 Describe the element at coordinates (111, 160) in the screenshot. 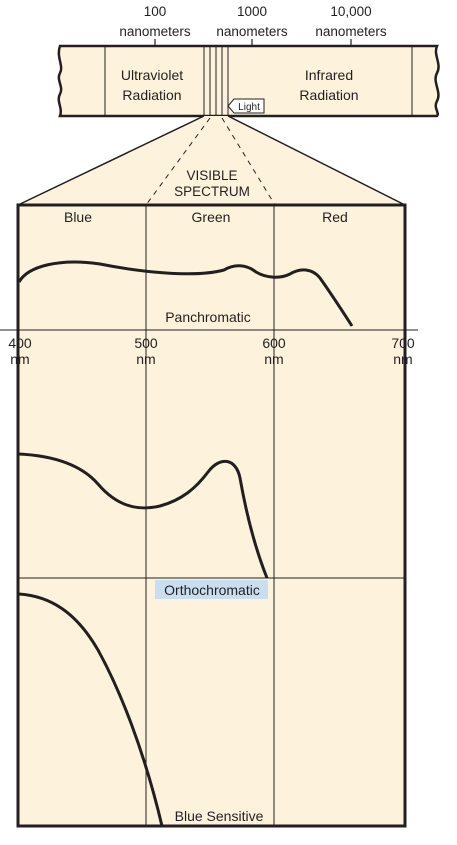

I see `funnel-edge-left` at that location.